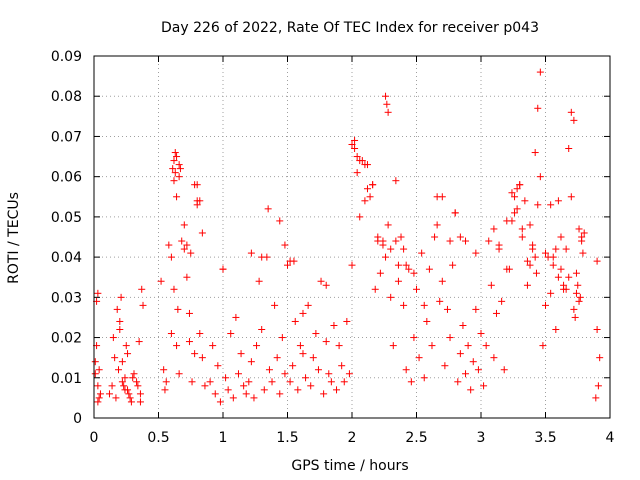  I want to click on y-tick-labels: 0 0.01 0.02 0.03 0.04 0.05 0.06 0.07 0.08 0.09, so click(66, 238).